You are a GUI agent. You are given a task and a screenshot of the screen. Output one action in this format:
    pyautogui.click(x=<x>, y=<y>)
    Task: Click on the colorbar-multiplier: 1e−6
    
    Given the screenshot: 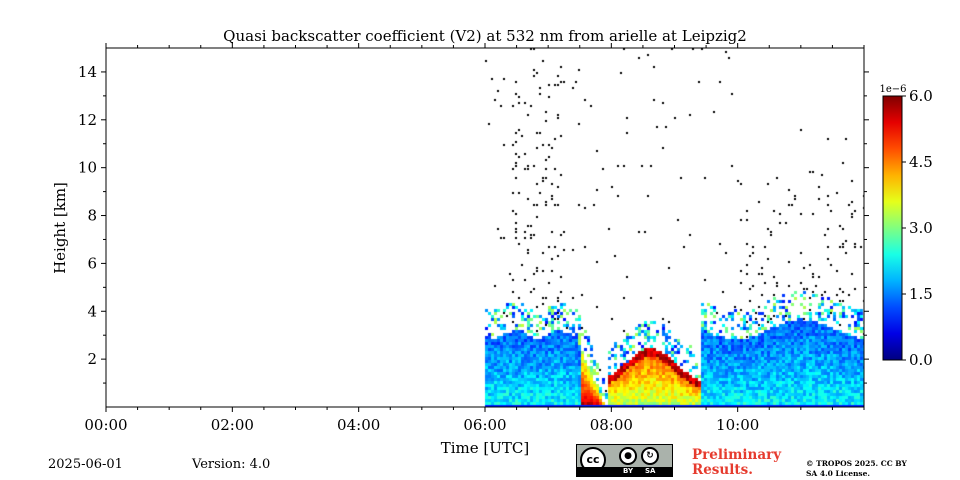 What is the action you would take?
    pyautogui.click(x=892, y=89)
    